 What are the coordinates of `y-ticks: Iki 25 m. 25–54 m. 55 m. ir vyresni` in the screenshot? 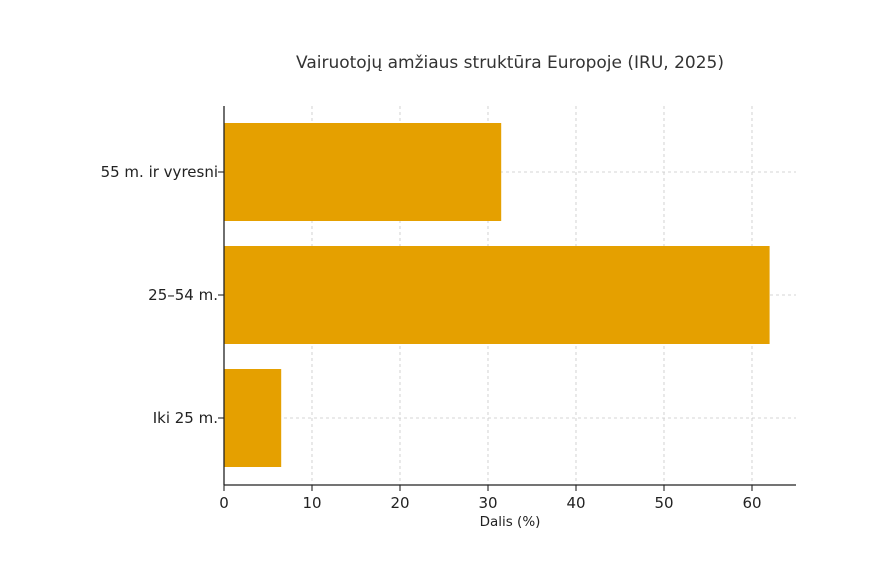 It's located at (162, 295).